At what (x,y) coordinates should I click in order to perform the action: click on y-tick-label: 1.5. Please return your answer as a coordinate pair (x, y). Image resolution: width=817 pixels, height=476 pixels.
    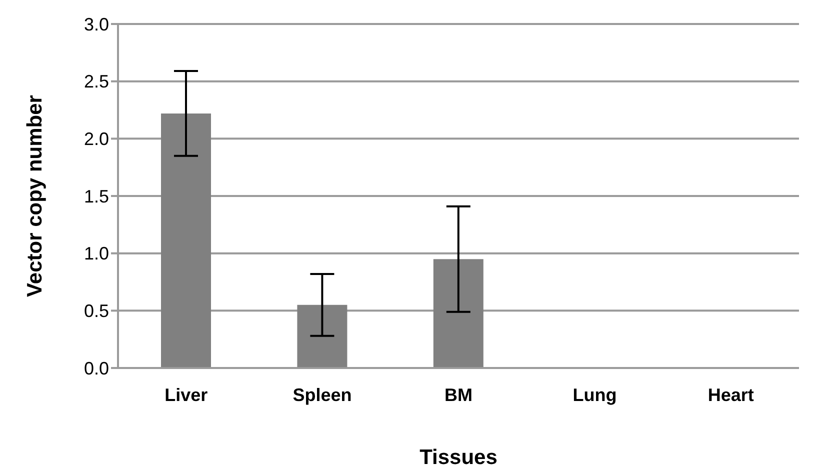
    Looking at the image, I should click on (96, 196).